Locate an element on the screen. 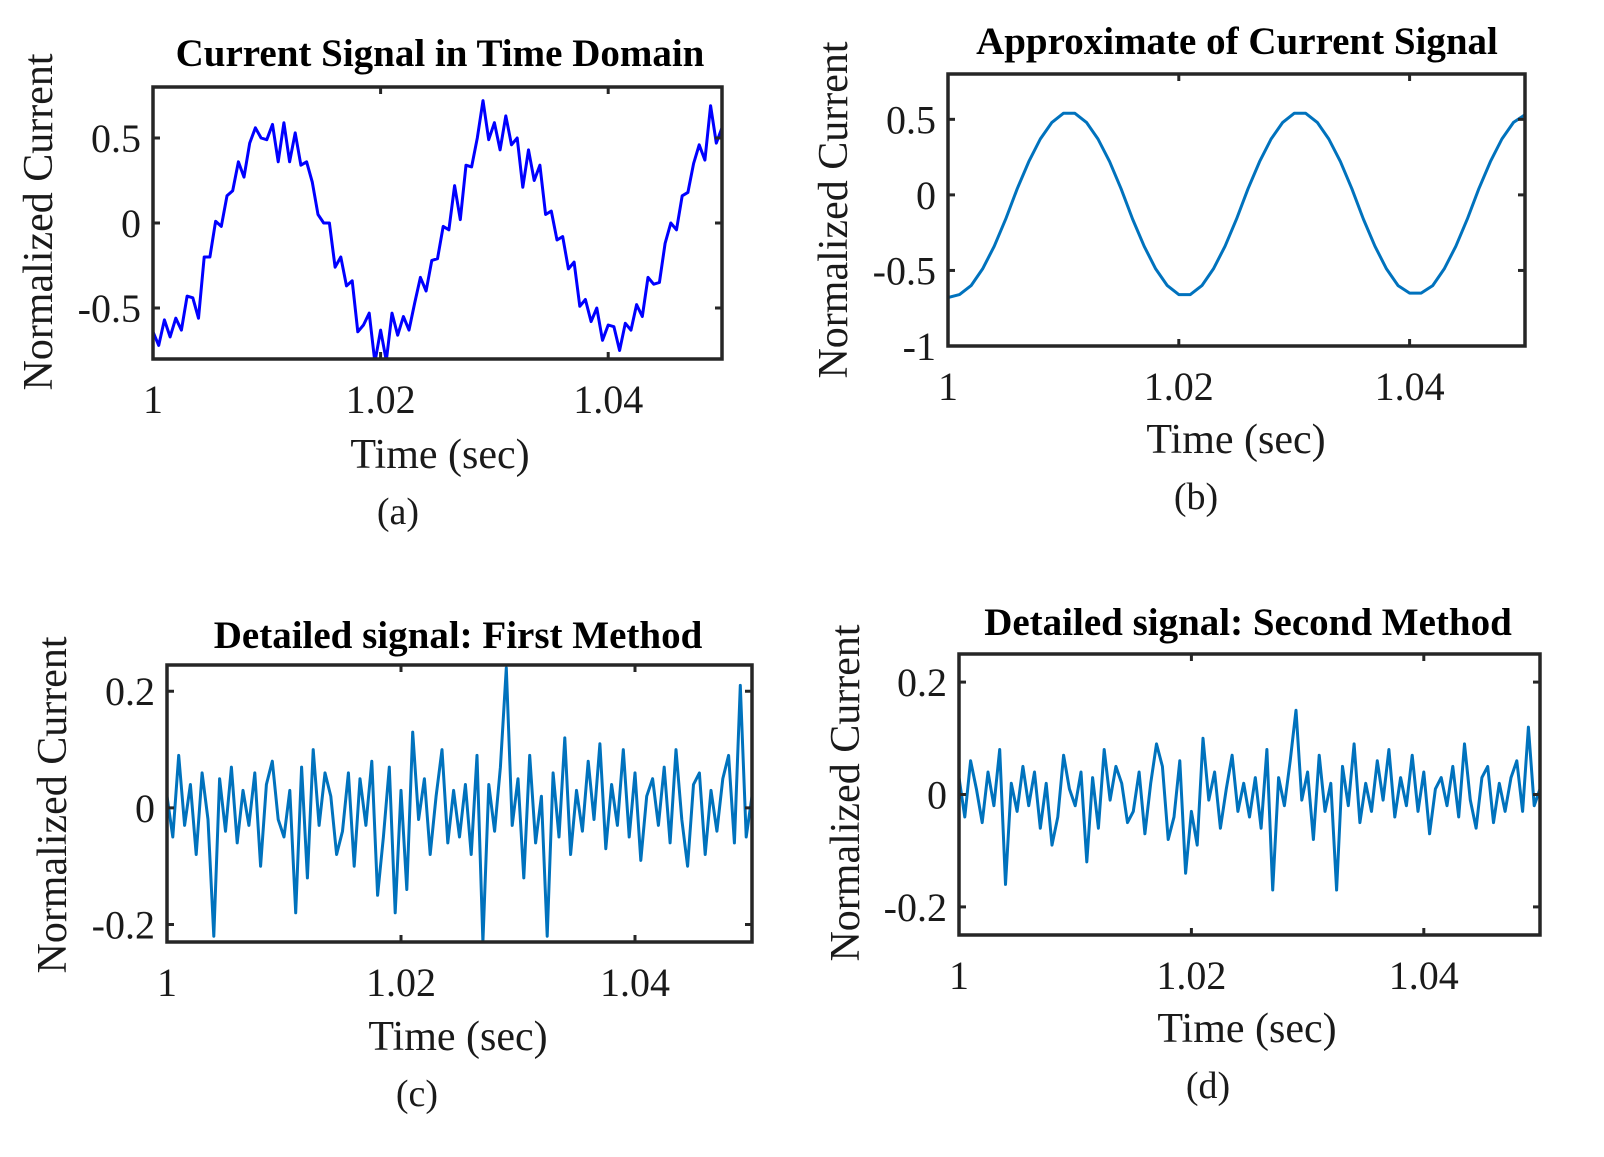 This screenshot has width=1604, height=1157. subplot-caption: (a) is located at coordinates (398, 512).